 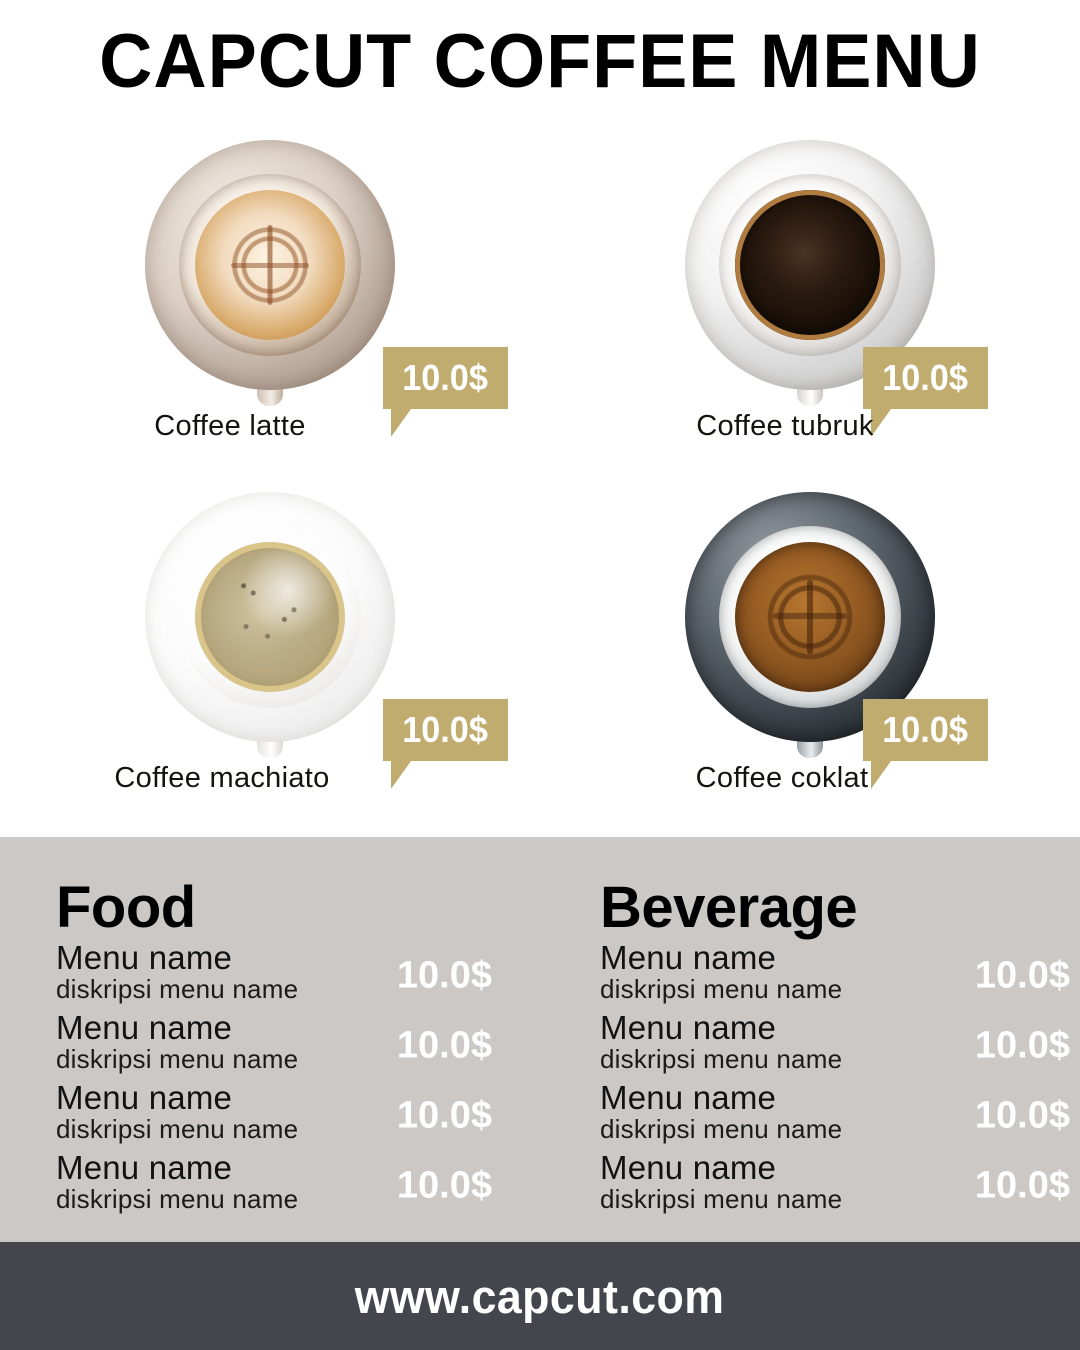 I want to click on coffee-machiato-image, so click(x=270, y=625).